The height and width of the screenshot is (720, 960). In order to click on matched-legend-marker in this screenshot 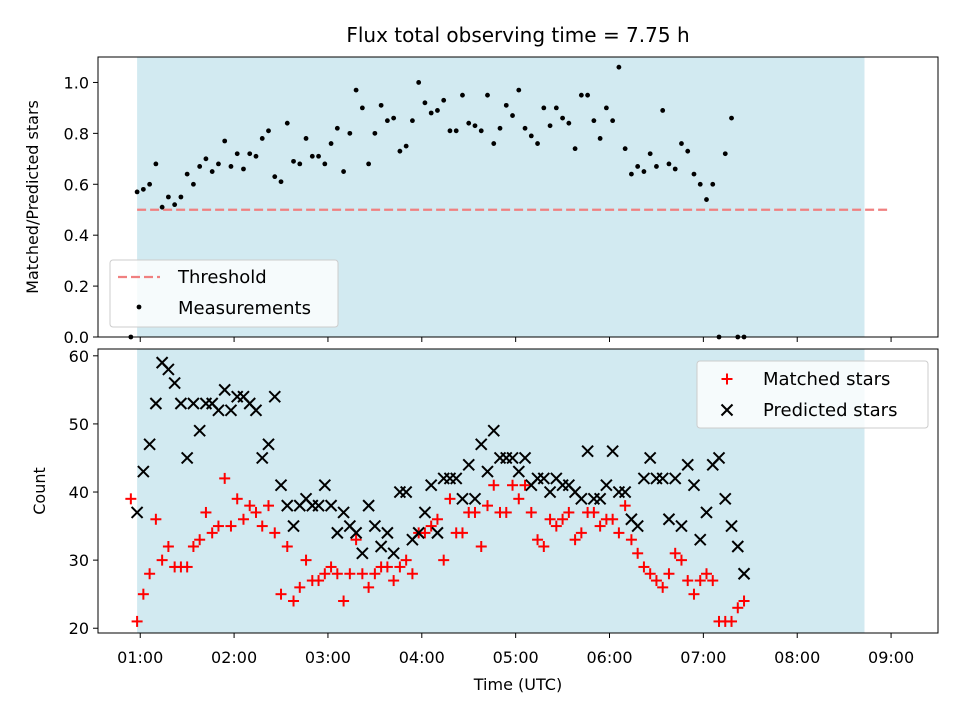, I will do `click(727, 379)`.